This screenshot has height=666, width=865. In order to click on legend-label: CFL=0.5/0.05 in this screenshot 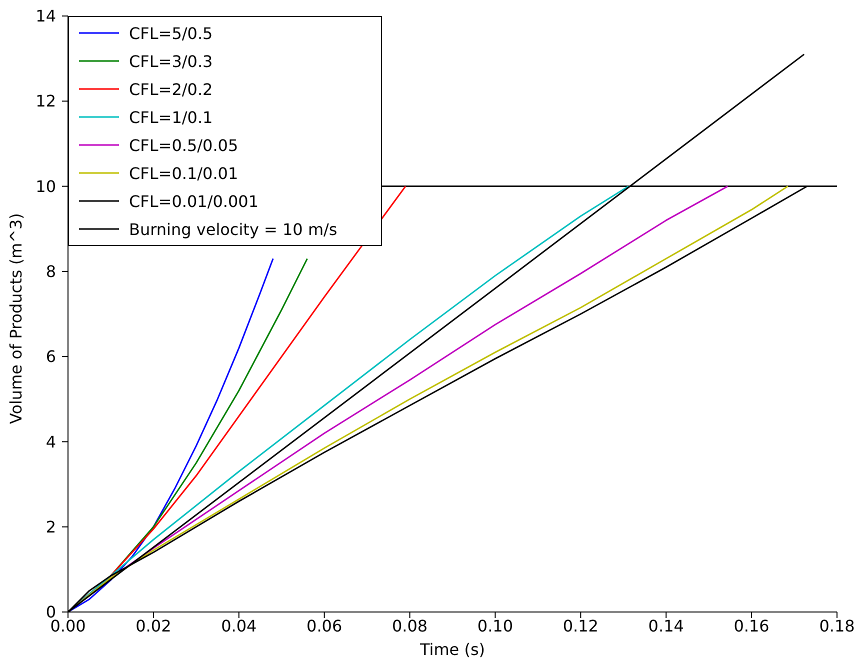, I will do `click(183, 145)`.